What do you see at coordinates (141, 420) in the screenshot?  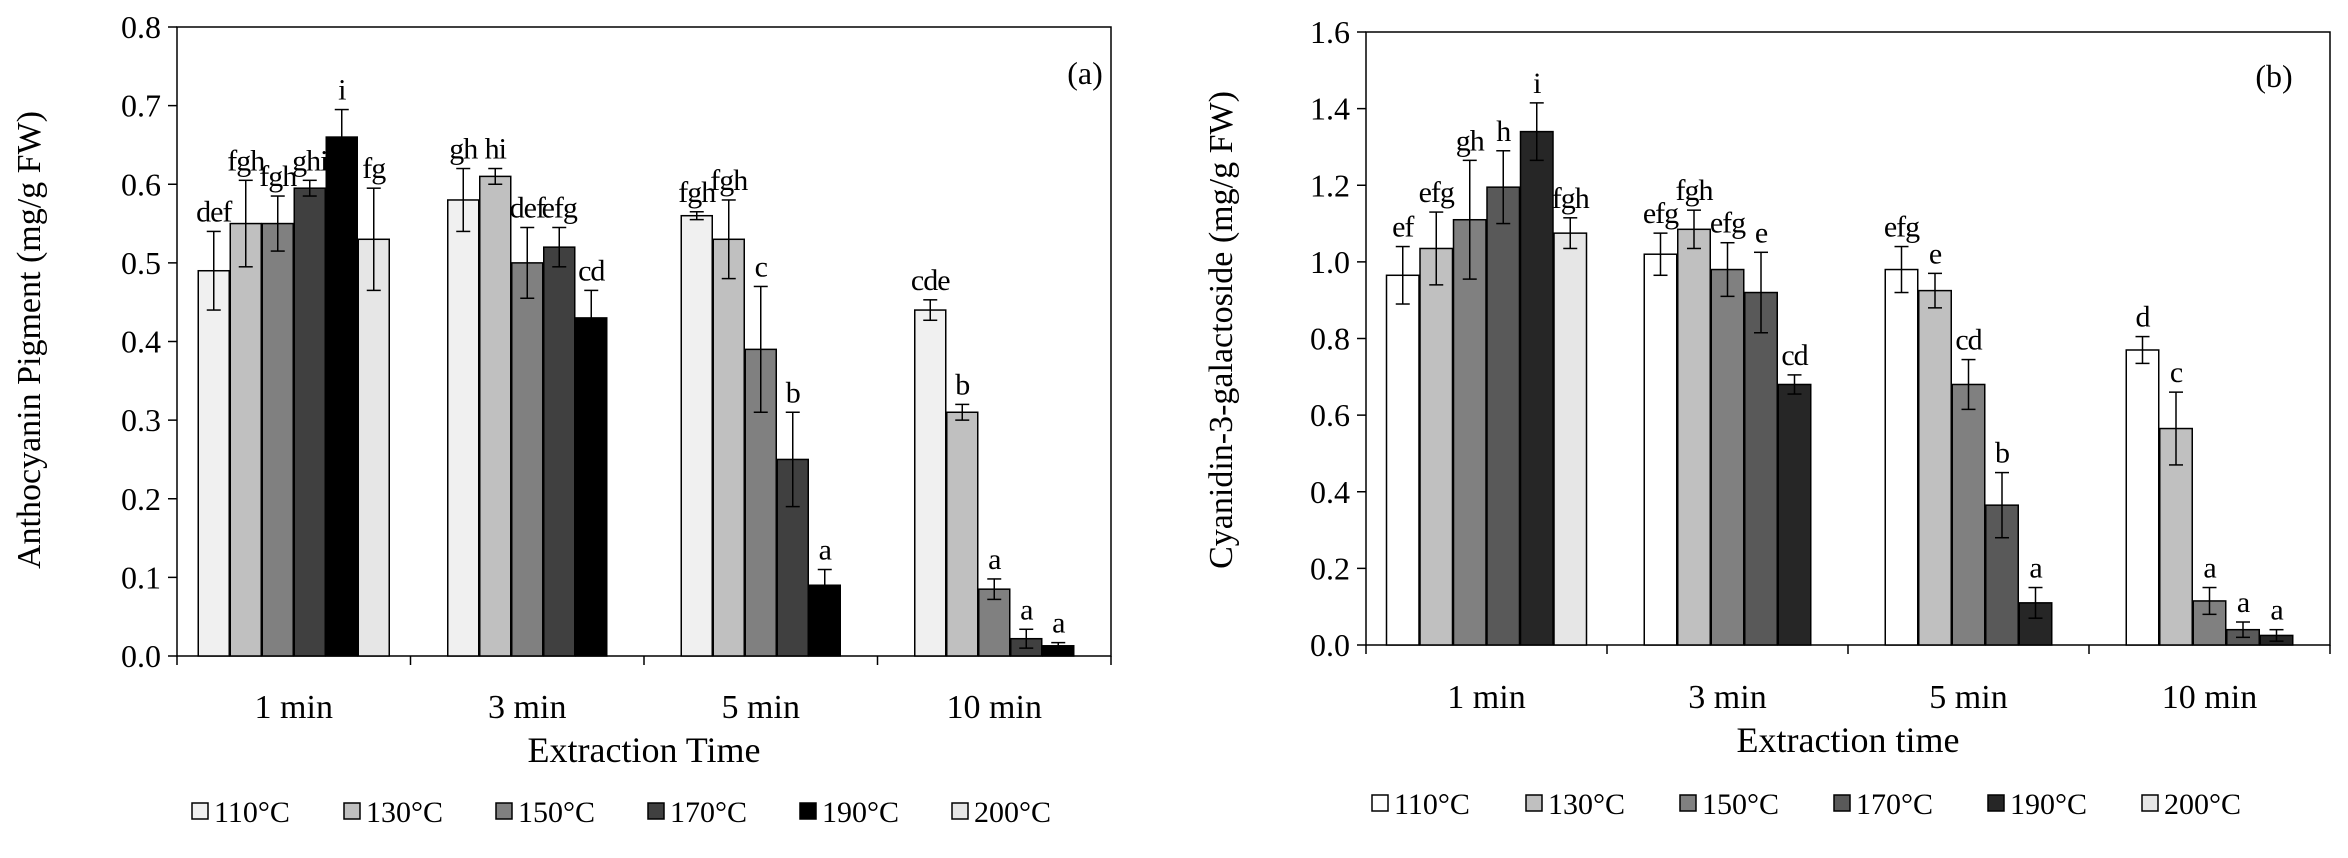 I see `y-tick-label: 0.3` at bounding box center [141, 420].